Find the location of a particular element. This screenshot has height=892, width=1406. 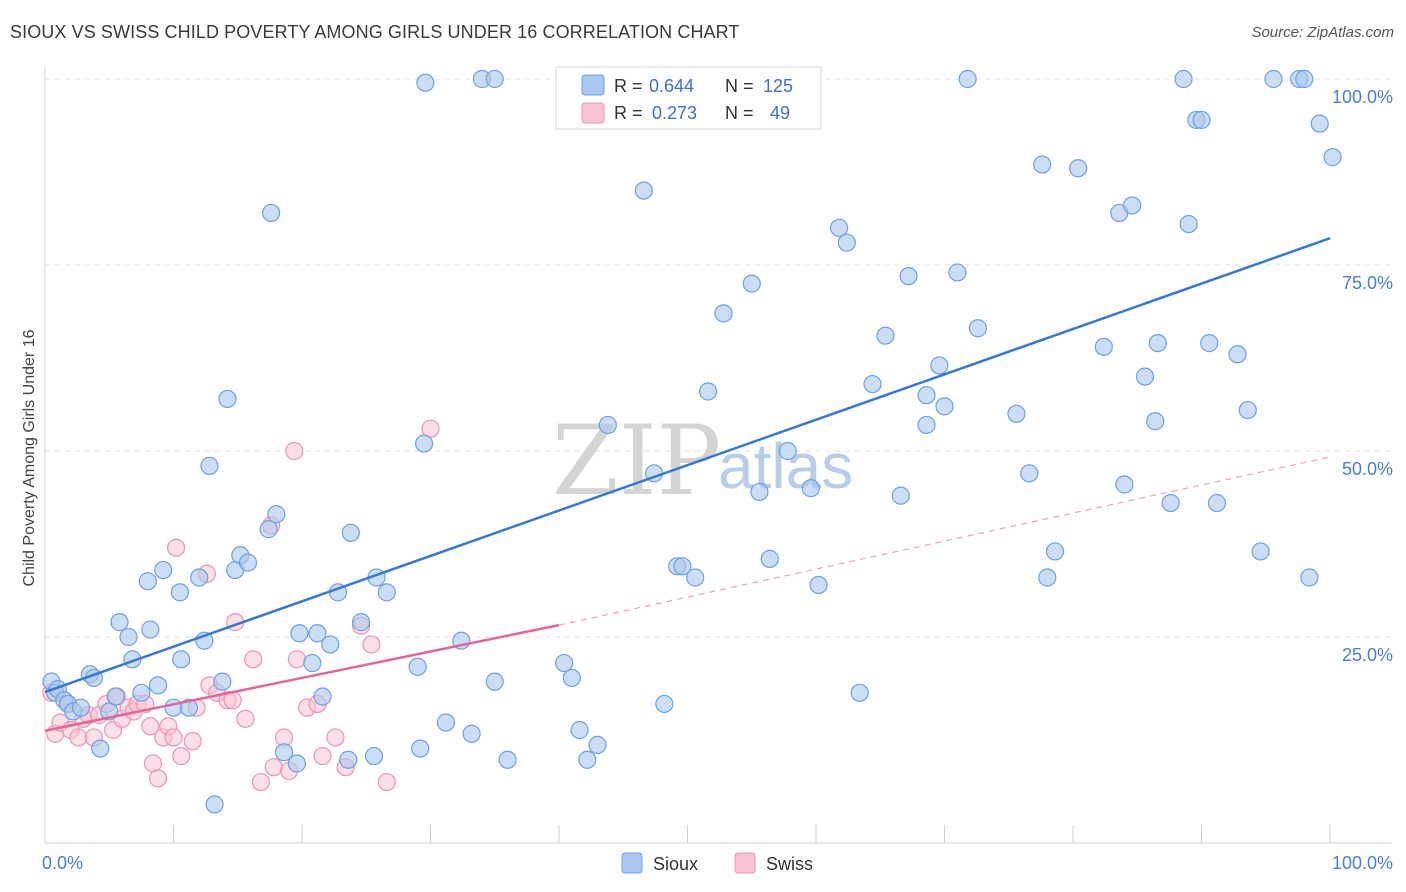

swiss-trend-line is located at coordinates (302, 677).